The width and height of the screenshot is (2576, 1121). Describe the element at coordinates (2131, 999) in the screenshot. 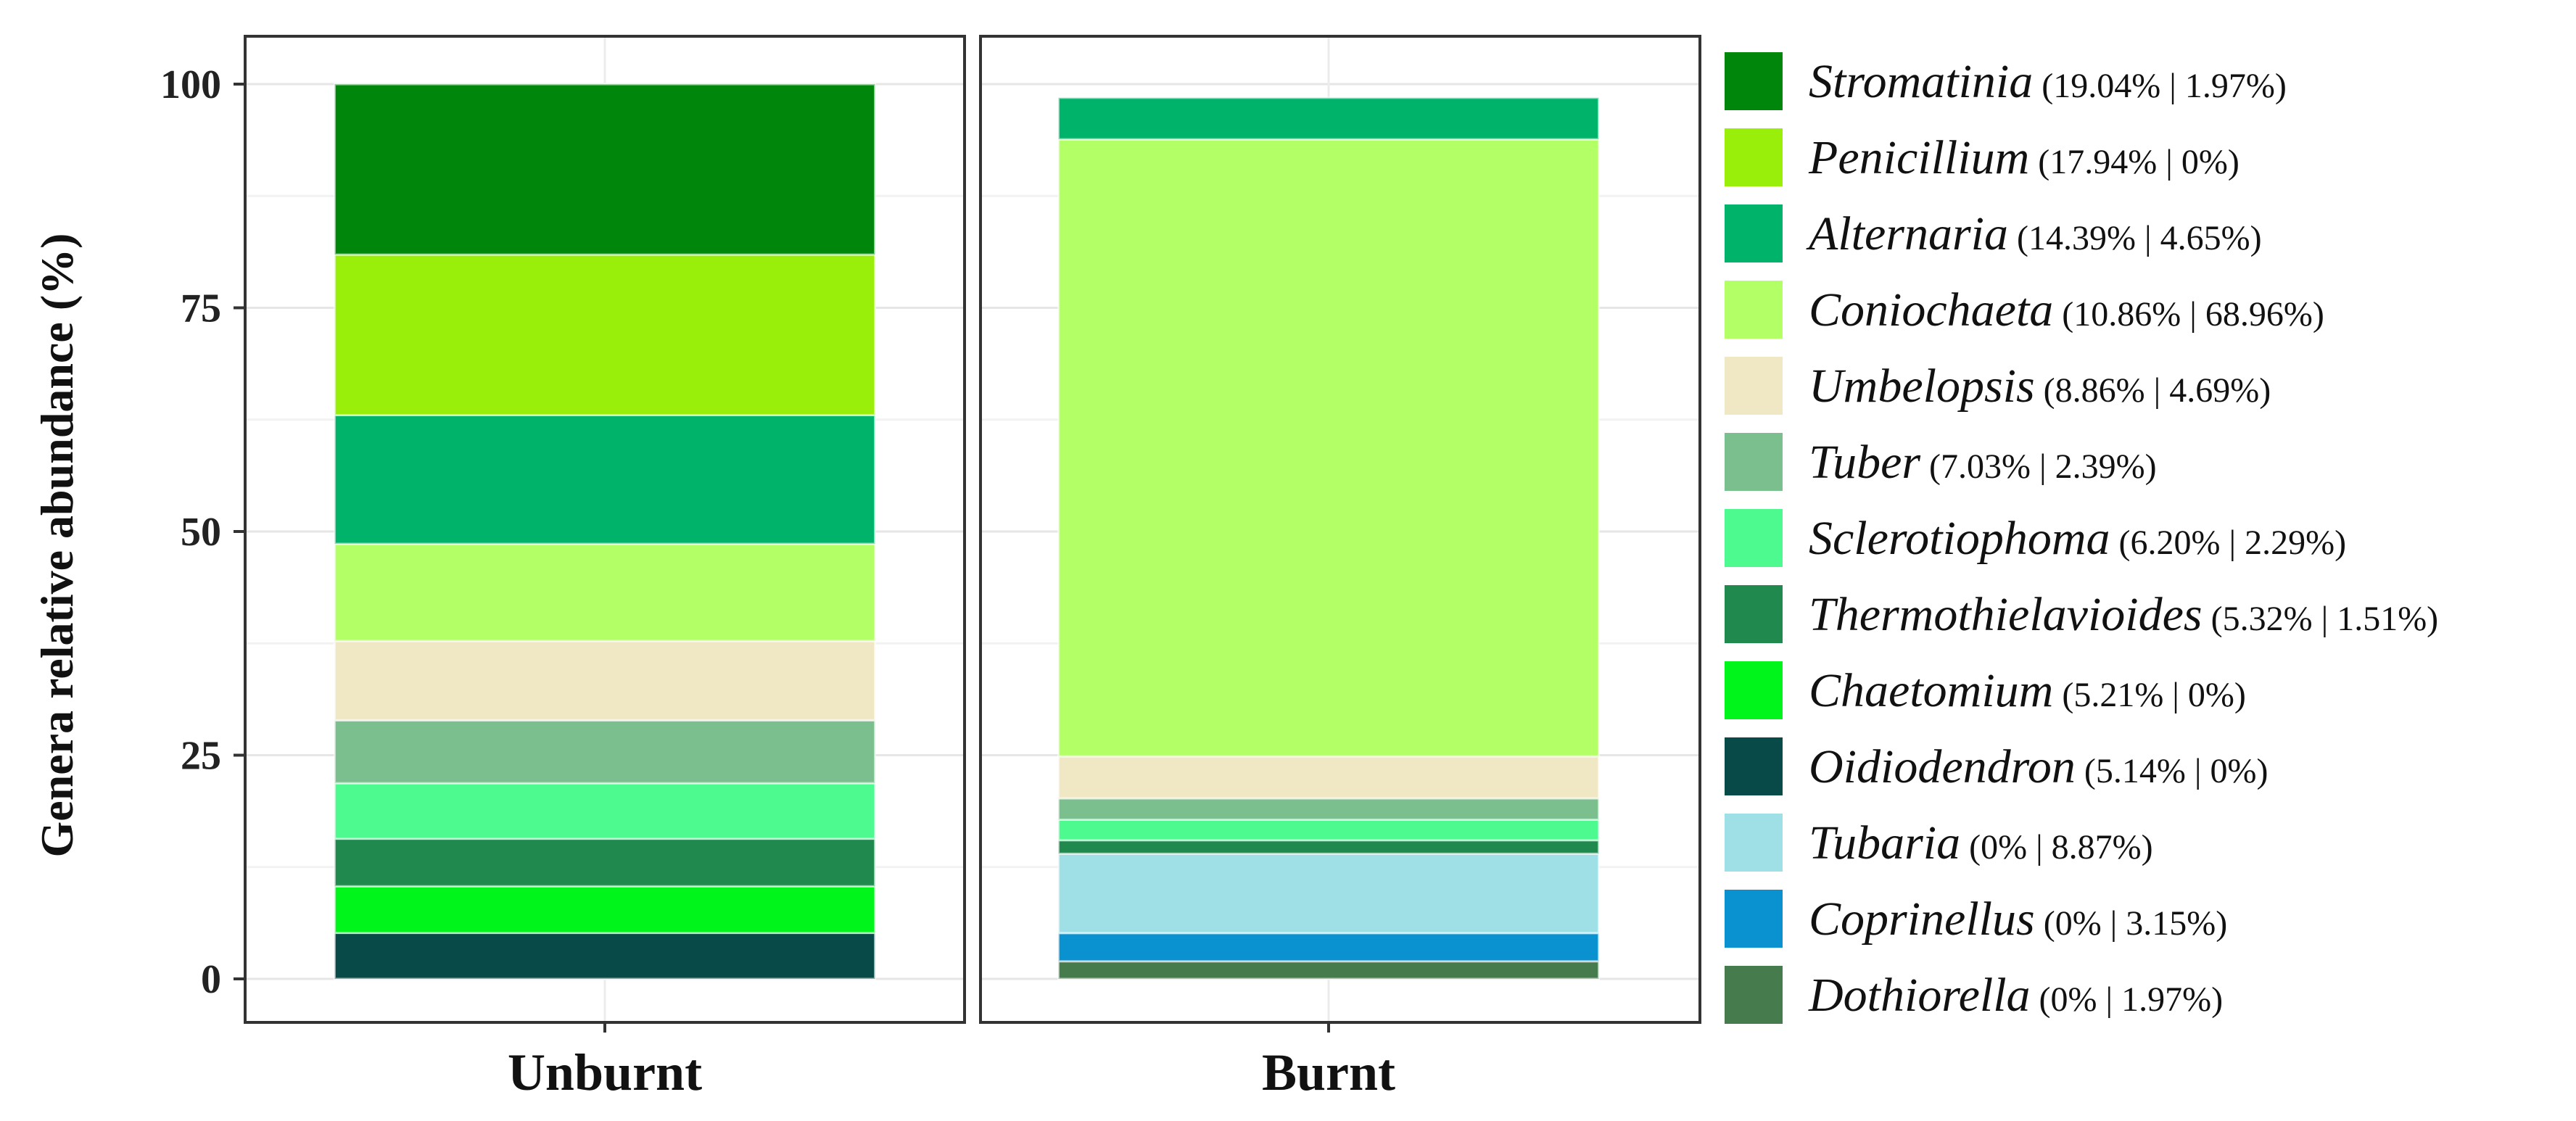

I see `legend-percentages: (0% | 1.97%)` at that location.